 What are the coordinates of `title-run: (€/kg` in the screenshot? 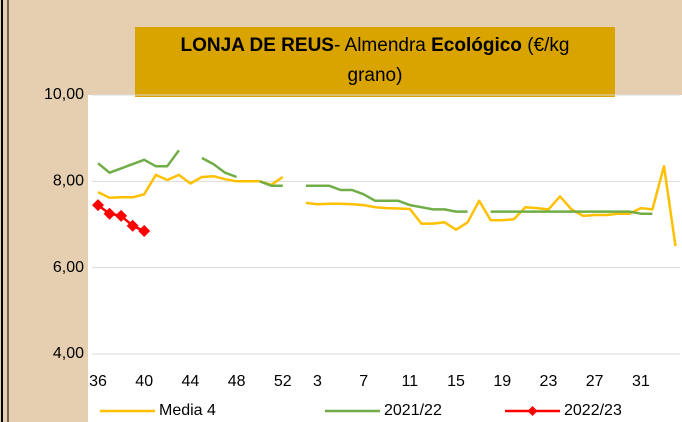 It's located at (546, 45).